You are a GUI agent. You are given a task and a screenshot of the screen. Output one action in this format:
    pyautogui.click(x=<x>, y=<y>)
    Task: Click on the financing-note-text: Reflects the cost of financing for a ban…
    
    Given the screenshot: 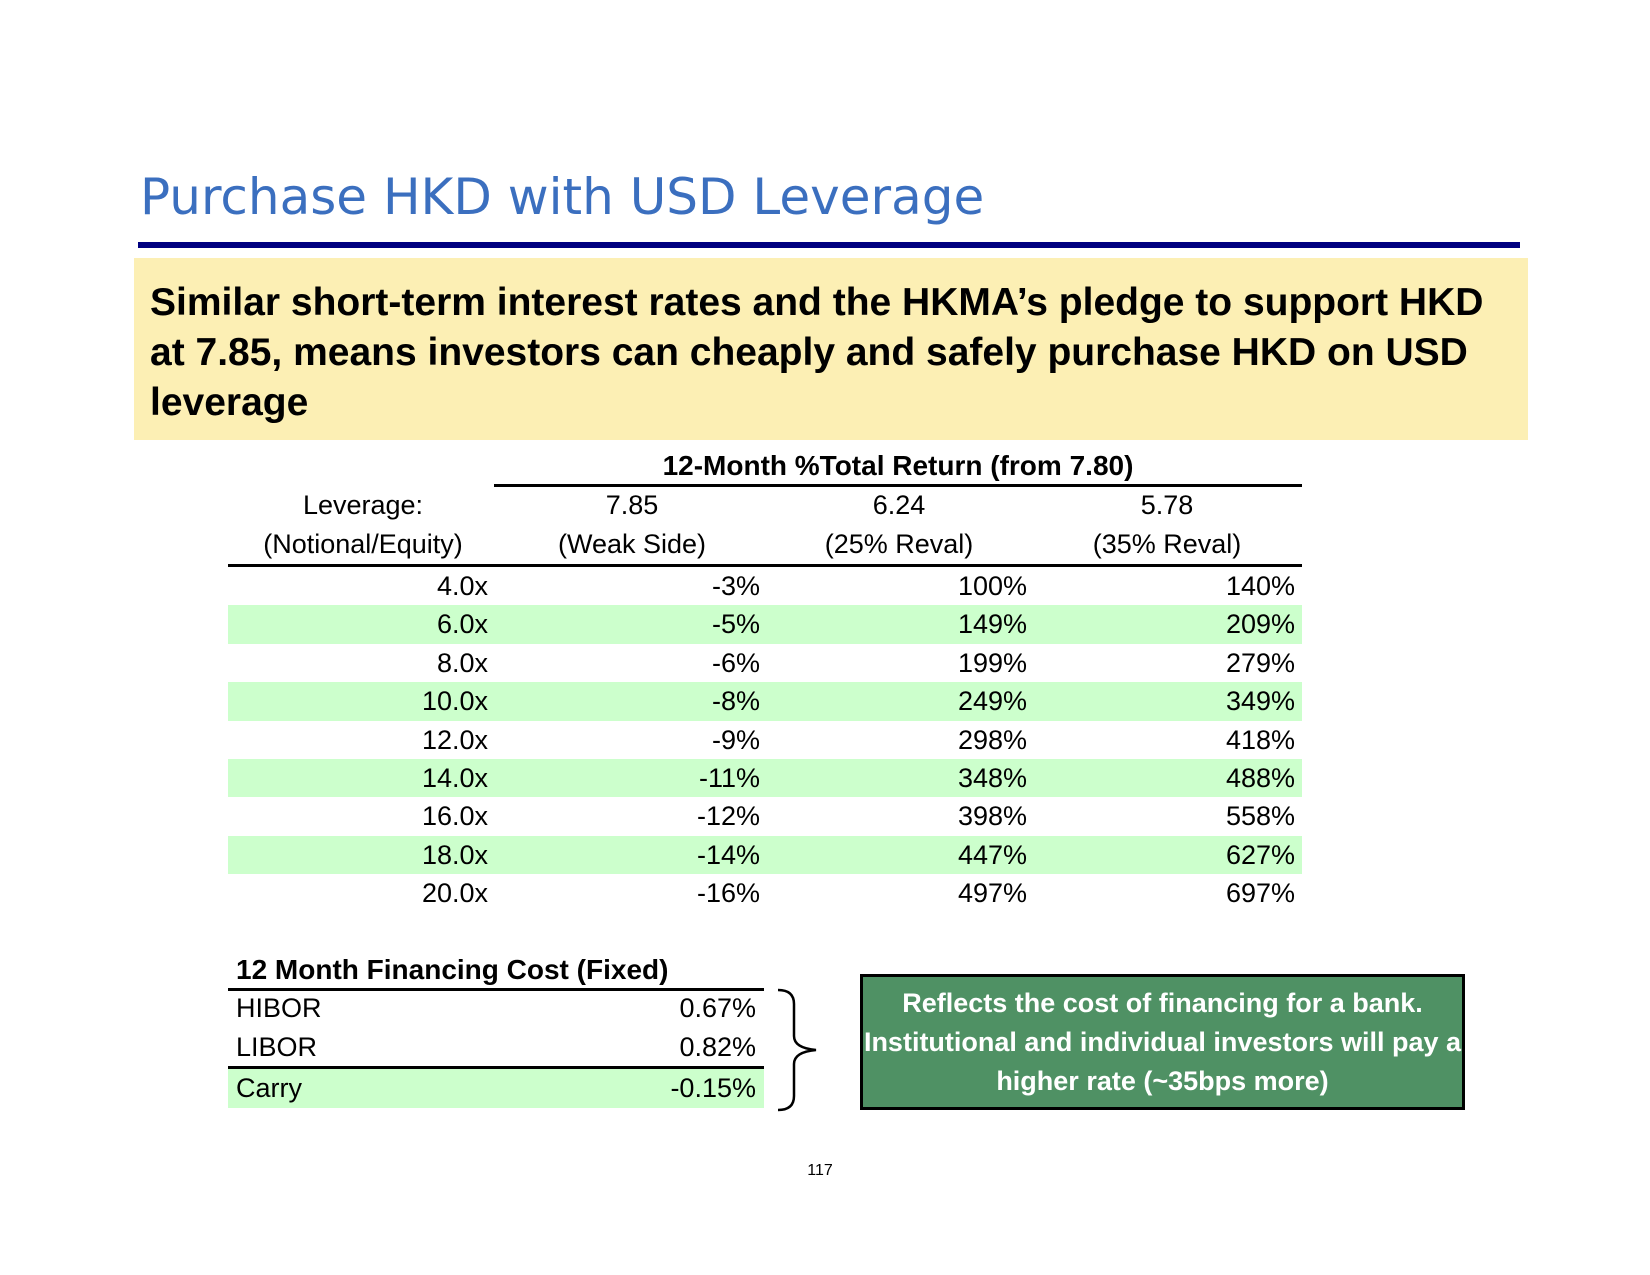 What is the action you would take?
    pyautogui.click(x=1162, y=1042)
    